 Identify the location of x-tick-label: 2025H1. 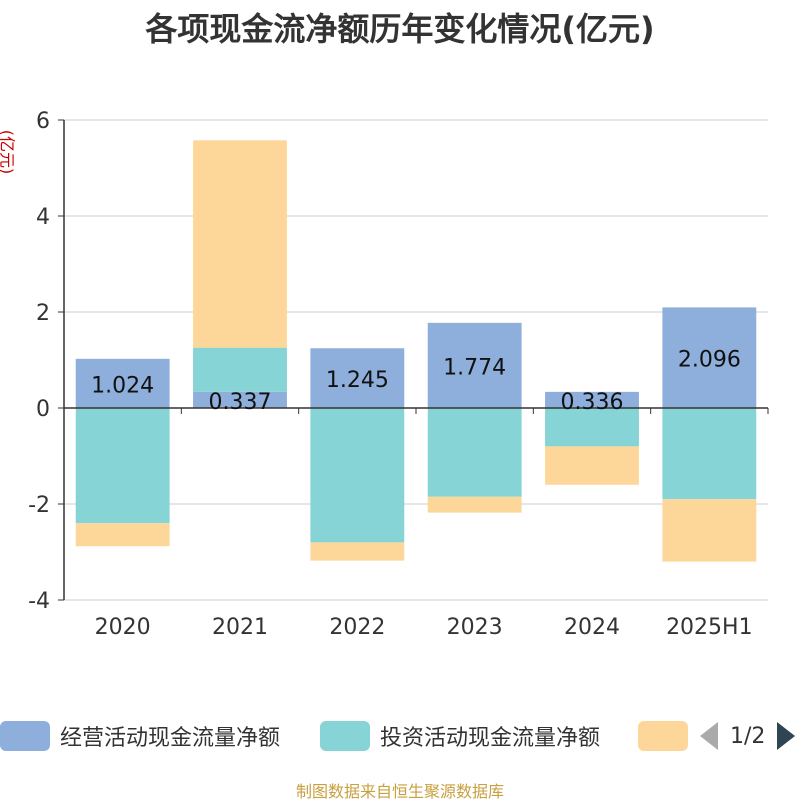
(709, 627).